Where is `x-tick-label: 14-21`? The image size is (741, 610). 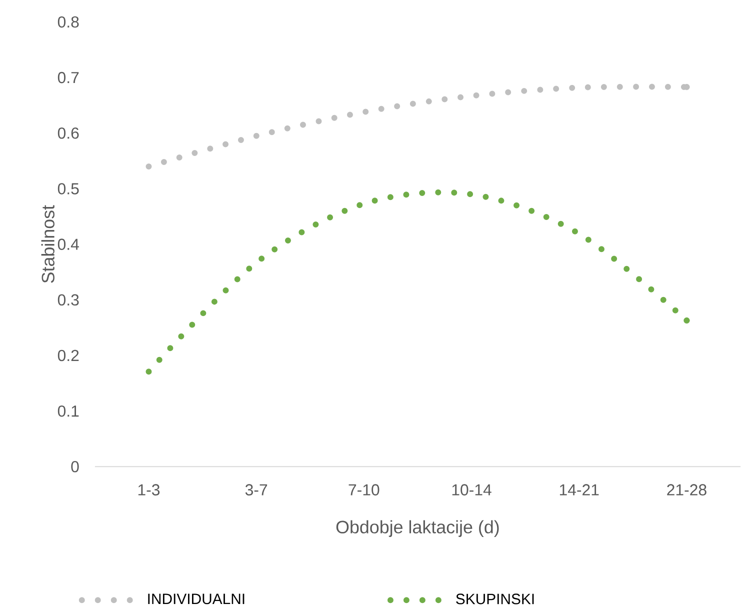
x-tick-label: 14-21 is located at coordinates (579, 490).